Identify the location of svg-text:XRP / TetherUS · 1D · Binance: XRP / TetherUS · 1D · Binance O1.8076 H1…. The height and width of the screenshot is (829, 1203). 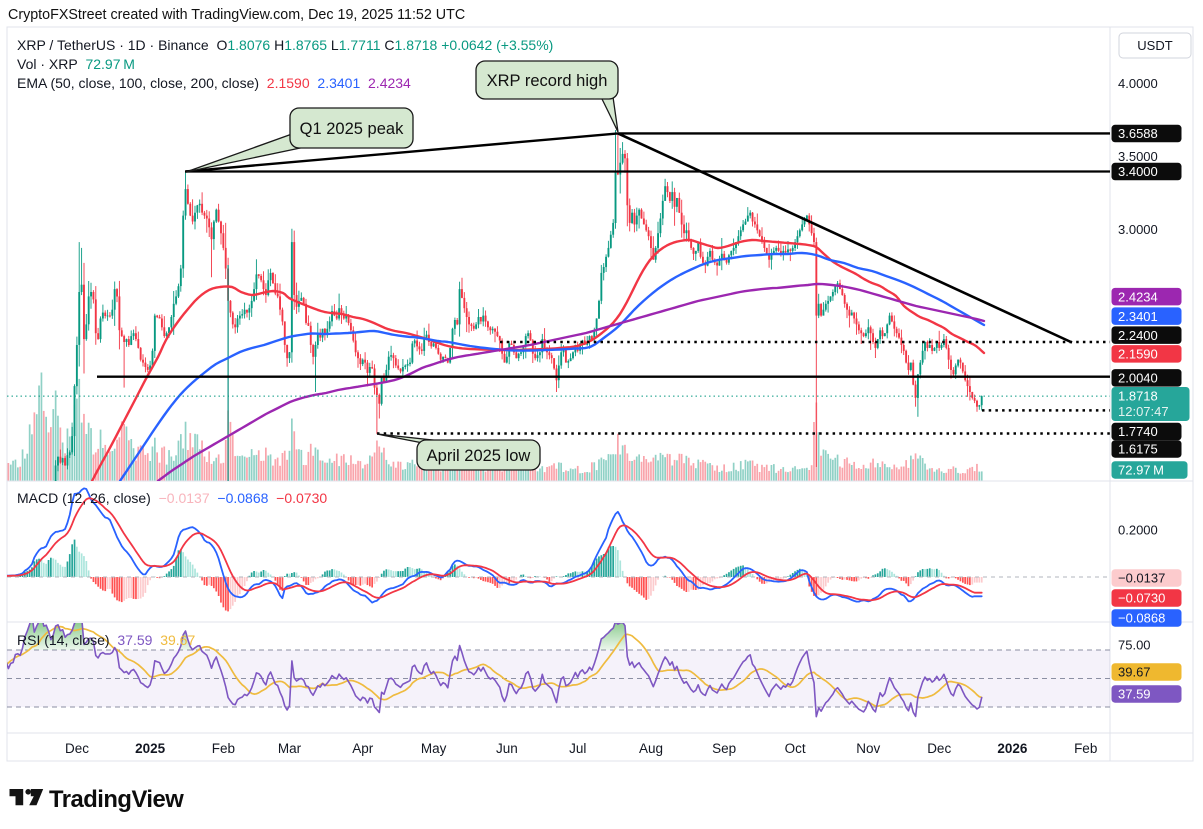
(285, 45).